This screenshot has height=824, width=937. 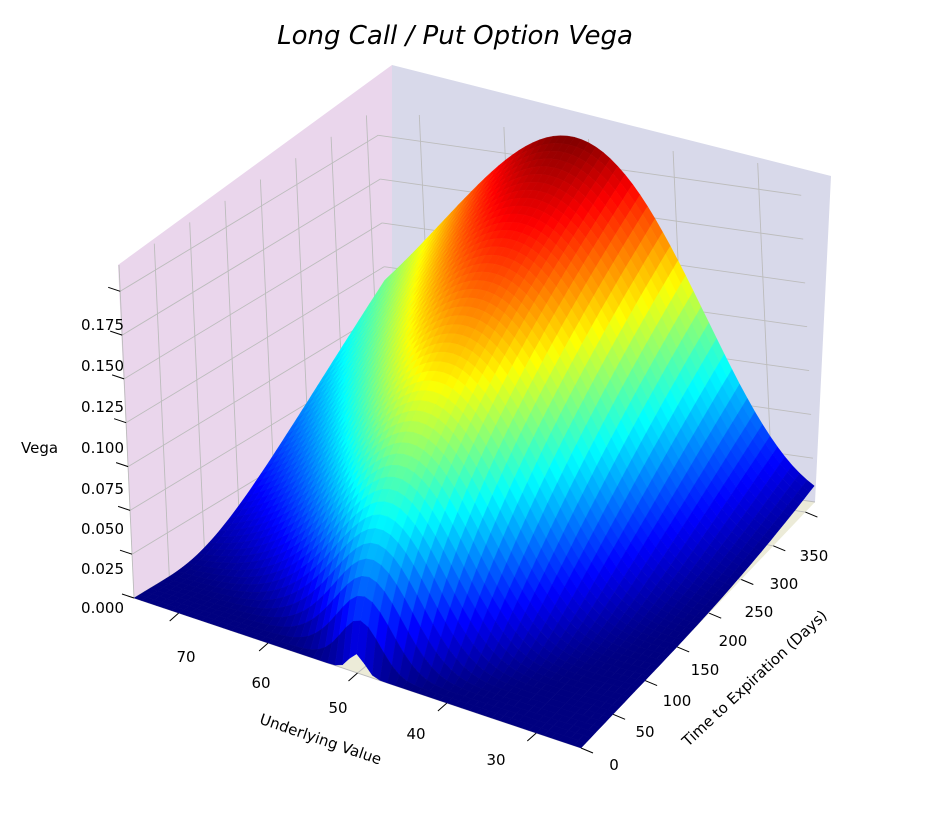 What do you see at coordinates (814, 556) in the screenshot?
I see `y-tick-label: 350` at bounding box center [814, 556].